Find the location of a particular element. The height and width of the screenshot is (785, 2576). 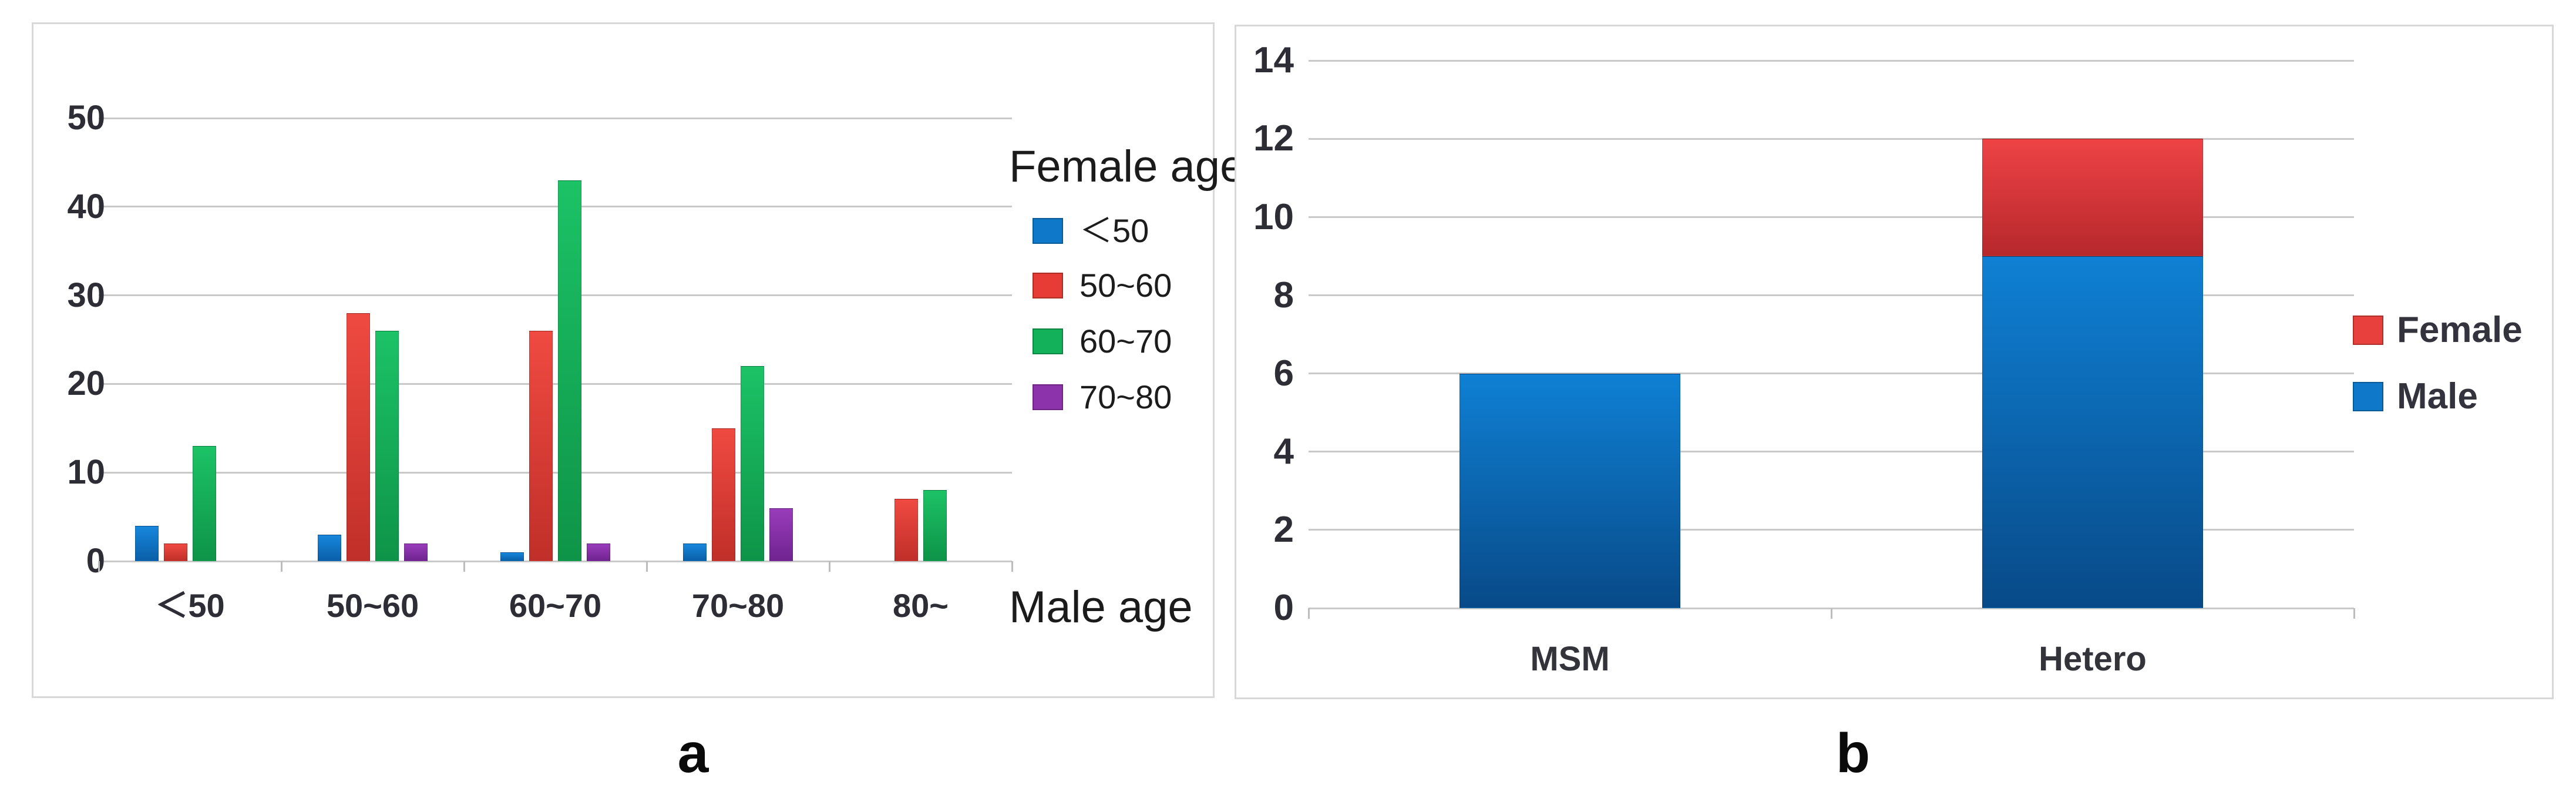

legend-item-label: 50~60 is located at coordinates (1126, 285).